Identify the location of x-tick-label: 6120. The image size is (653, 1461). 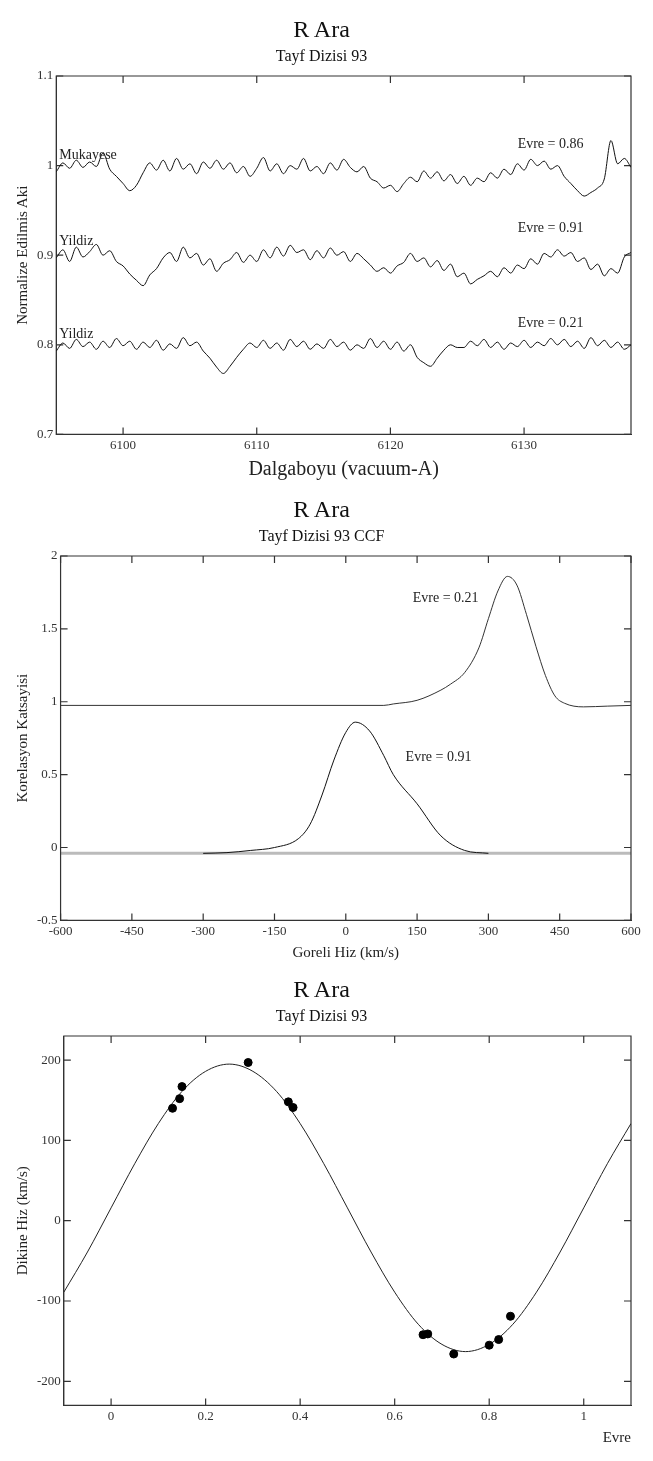
(390, 444).